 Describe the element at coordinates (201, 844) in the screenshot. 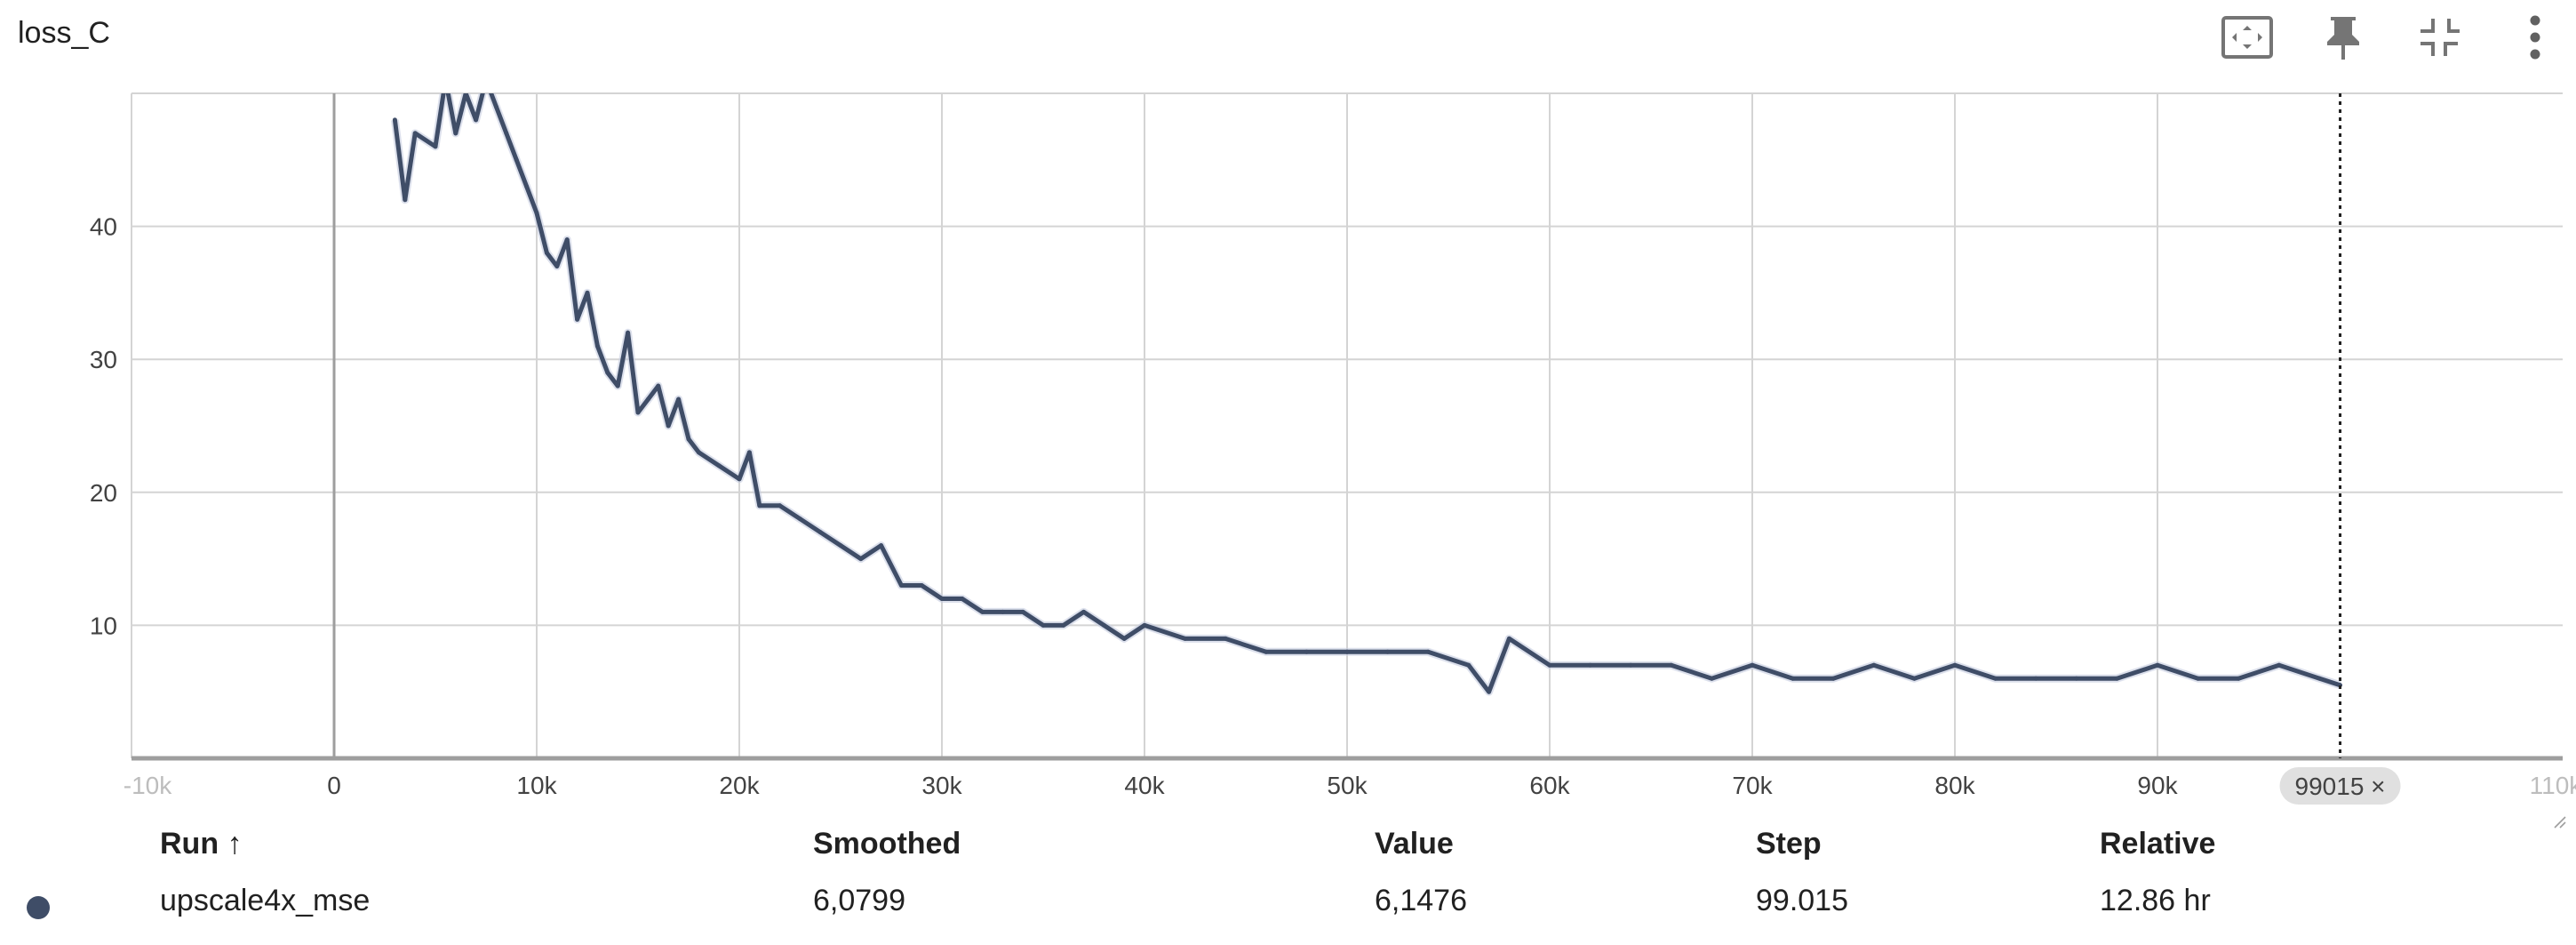

I see `run-column-header: Run ↑` at that location.